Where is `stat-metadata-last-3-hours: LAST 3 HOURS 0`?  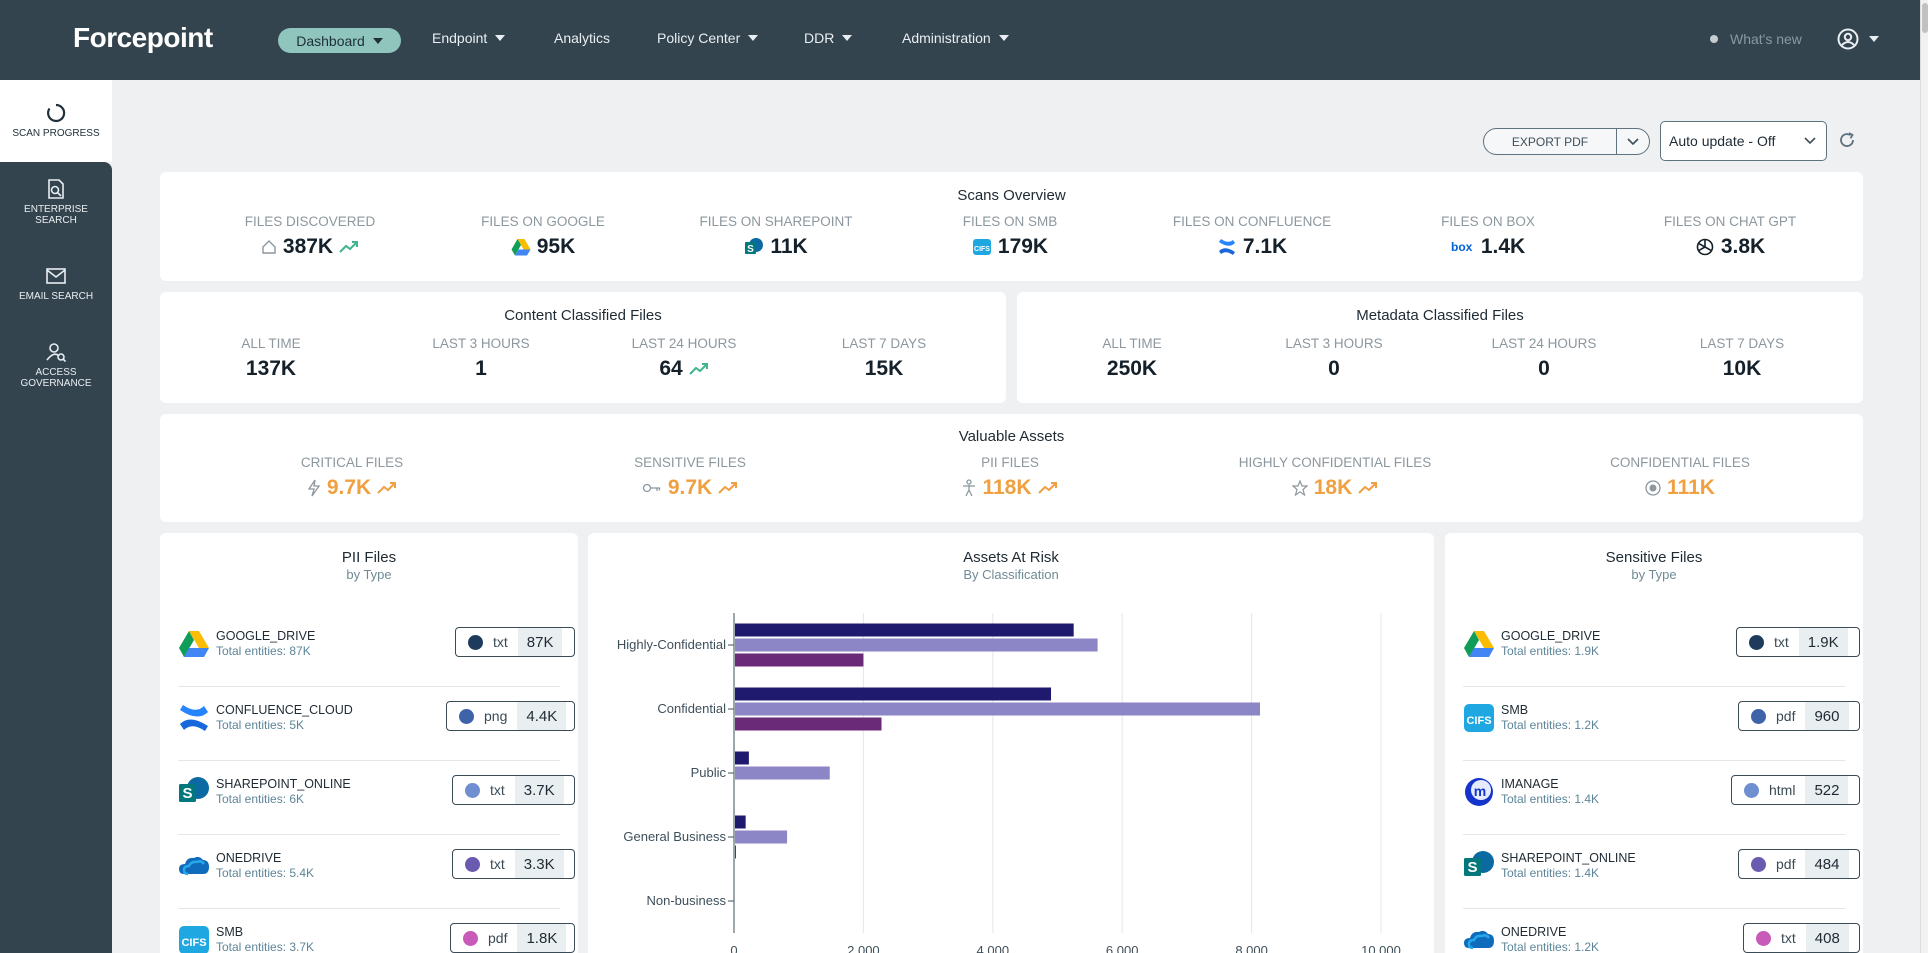
stat-metadata-last-3-hours: LAST 3 HOURS 0 is located at coordinates (1334, 358).